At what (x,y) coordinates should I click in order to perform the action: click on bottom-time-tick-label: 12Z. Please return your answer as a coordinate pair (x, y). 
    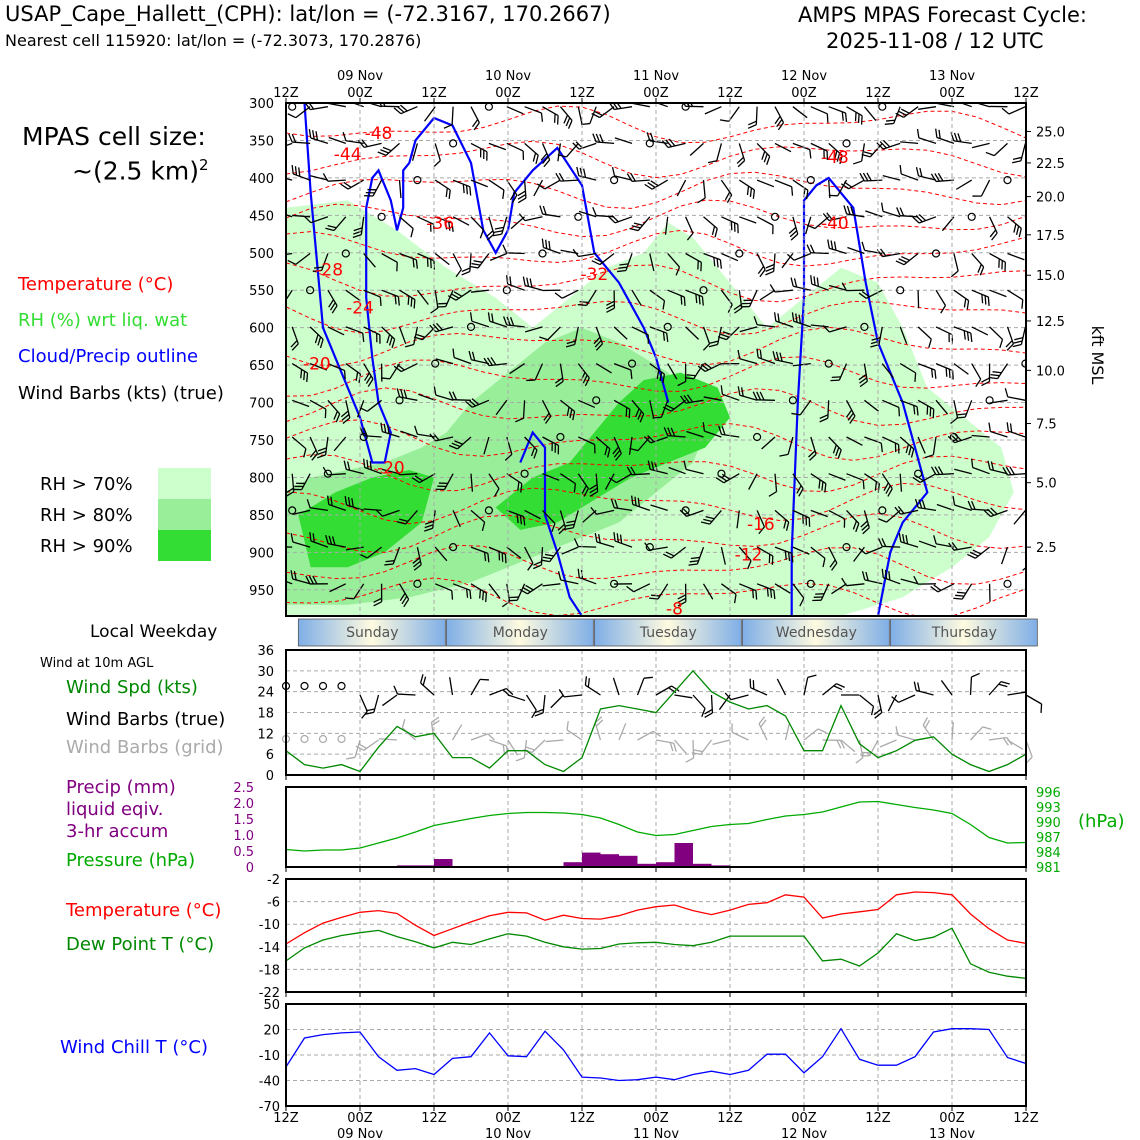
    Looking at the image, I should click on (730, 1118).